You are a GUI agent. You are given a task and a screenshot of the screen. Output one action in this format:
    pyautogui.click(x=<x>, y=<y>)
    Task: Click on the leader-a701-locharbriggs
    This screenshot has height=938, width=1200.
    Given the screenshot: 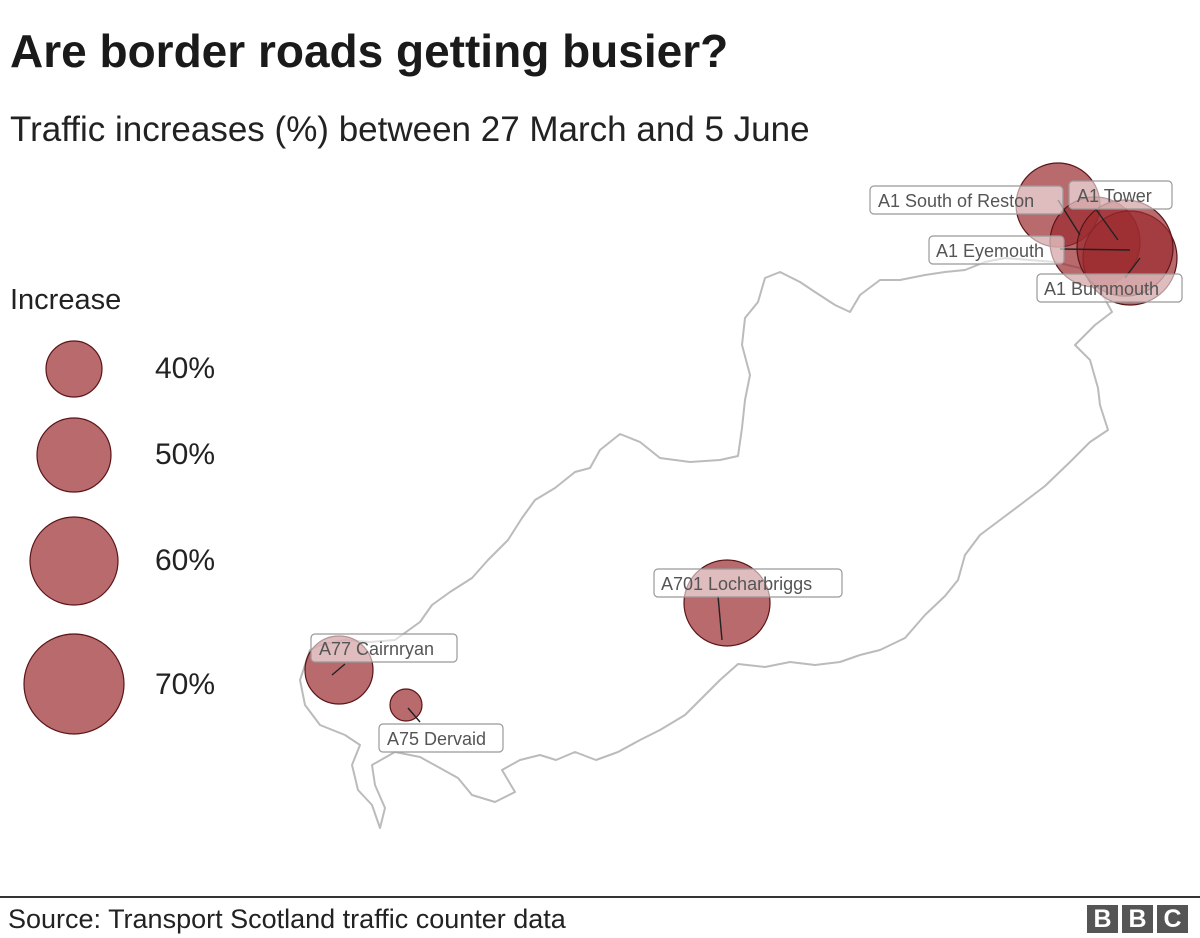 What is the action you would take?
    pyautogui.click(x=720, y=618)
    